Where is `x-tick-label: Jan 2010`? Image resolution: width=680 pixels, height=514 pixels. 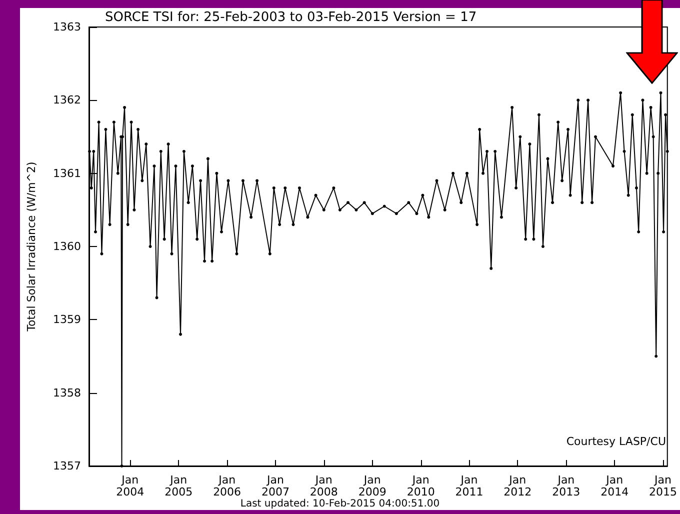 x-tick-label: Jan 2010 is located at coordinates (420, 486).